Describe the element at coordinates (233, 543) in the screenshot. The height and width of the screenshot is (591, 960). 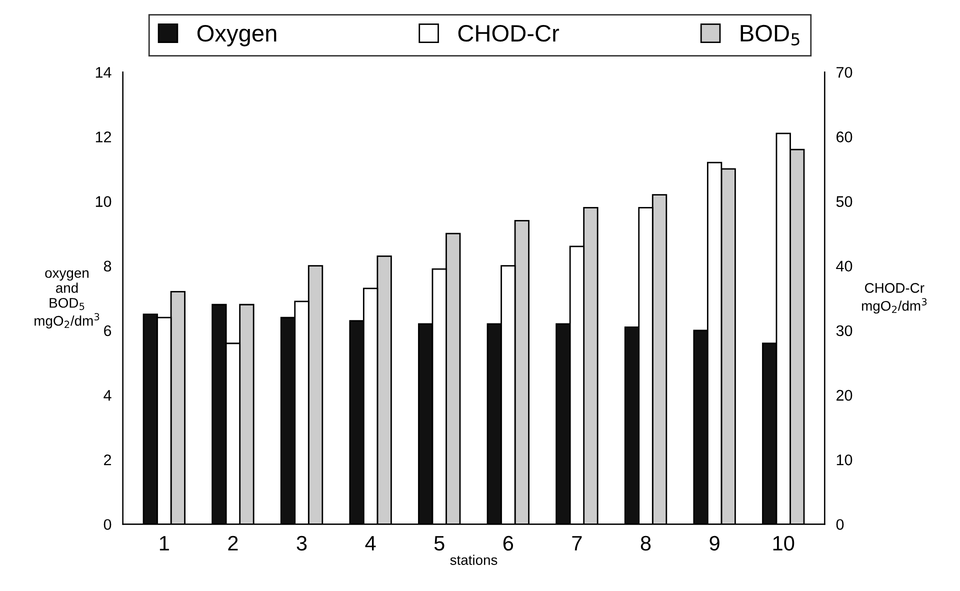
I see `x-tick-label: 2` at that location.